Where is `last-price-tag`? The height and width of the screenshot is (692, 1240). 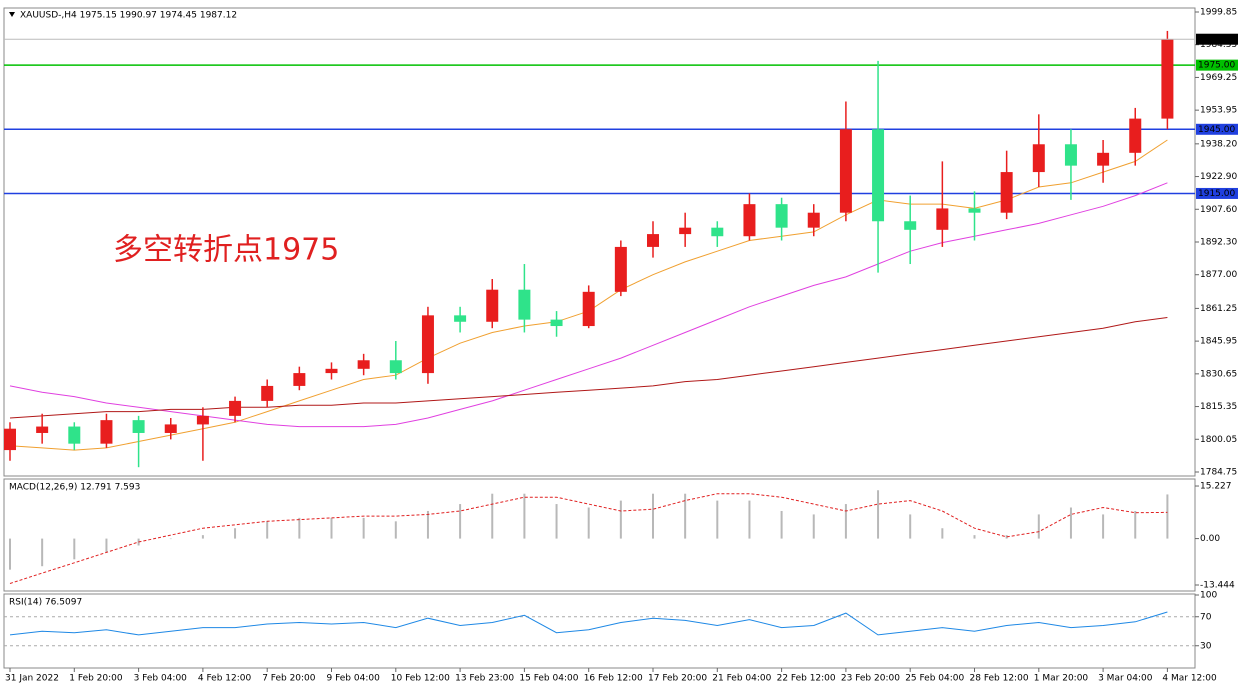 last-price-tag is located at coordinates (1217, 39).